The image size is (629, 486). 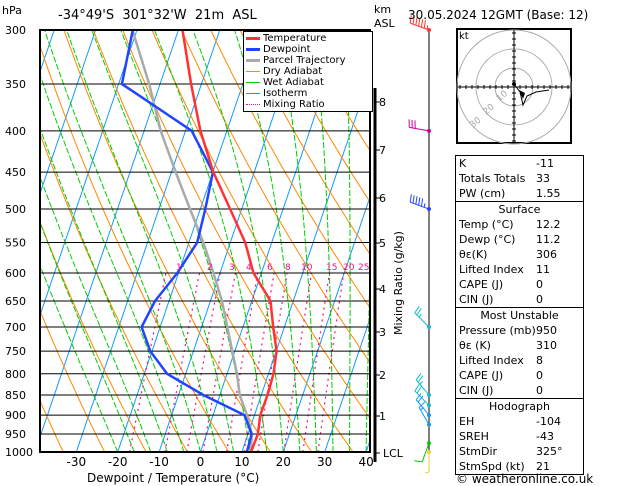 What do you see at coordinates (15, 301) in the screenshot?
I see `pressure-tick-label: 650` at bounding box center [15, 301].